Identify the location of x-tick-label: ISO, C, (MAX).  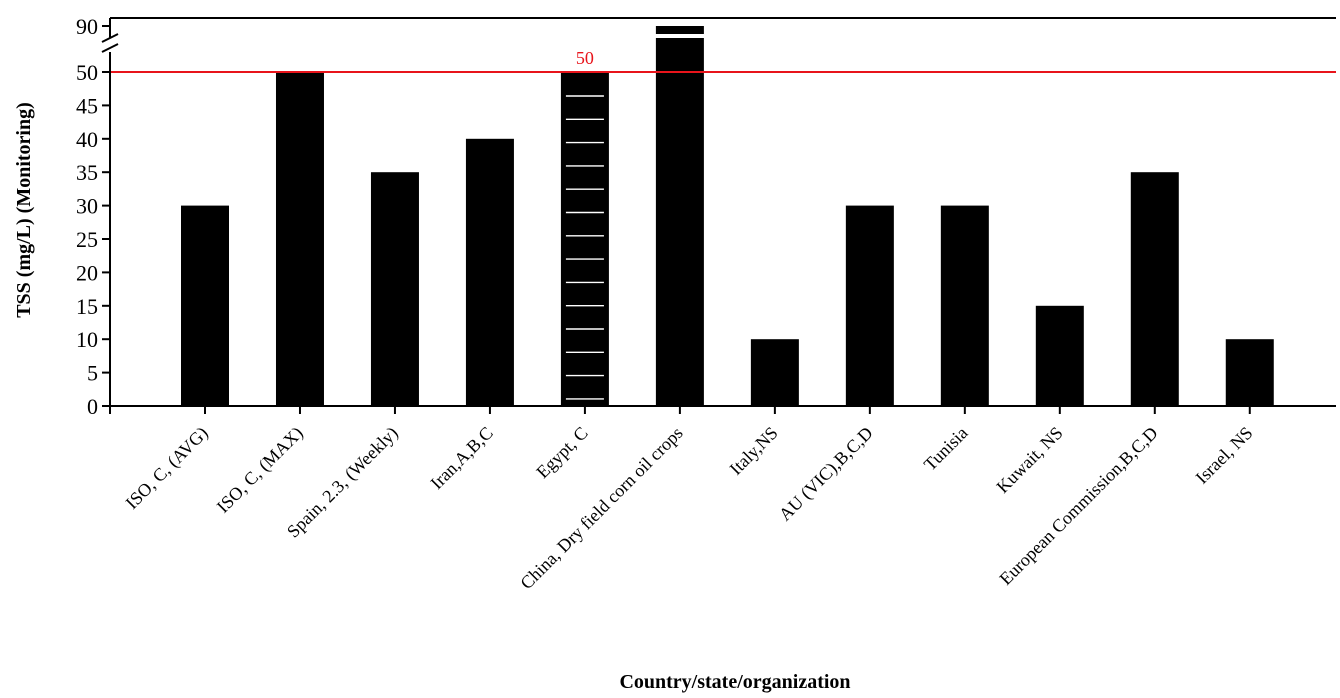
(260, 470).